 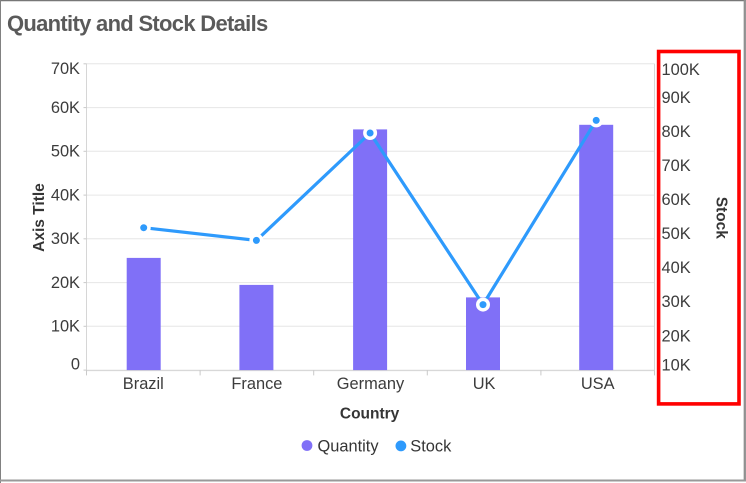 I want to click on svg-text: Brazil, so click(x=143, y=384).